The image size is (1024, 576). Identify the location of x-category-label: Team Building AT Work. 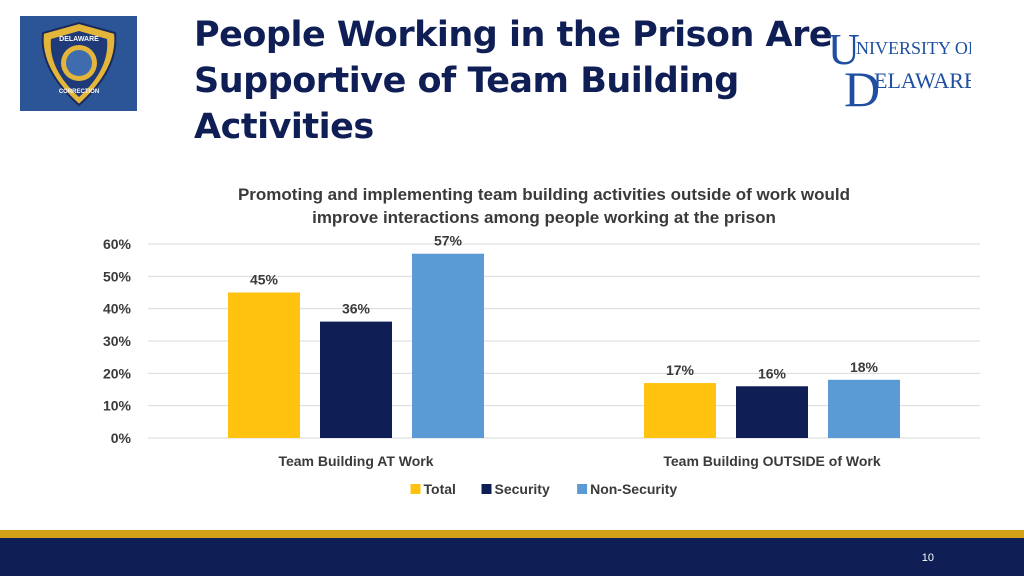
(355, 461).